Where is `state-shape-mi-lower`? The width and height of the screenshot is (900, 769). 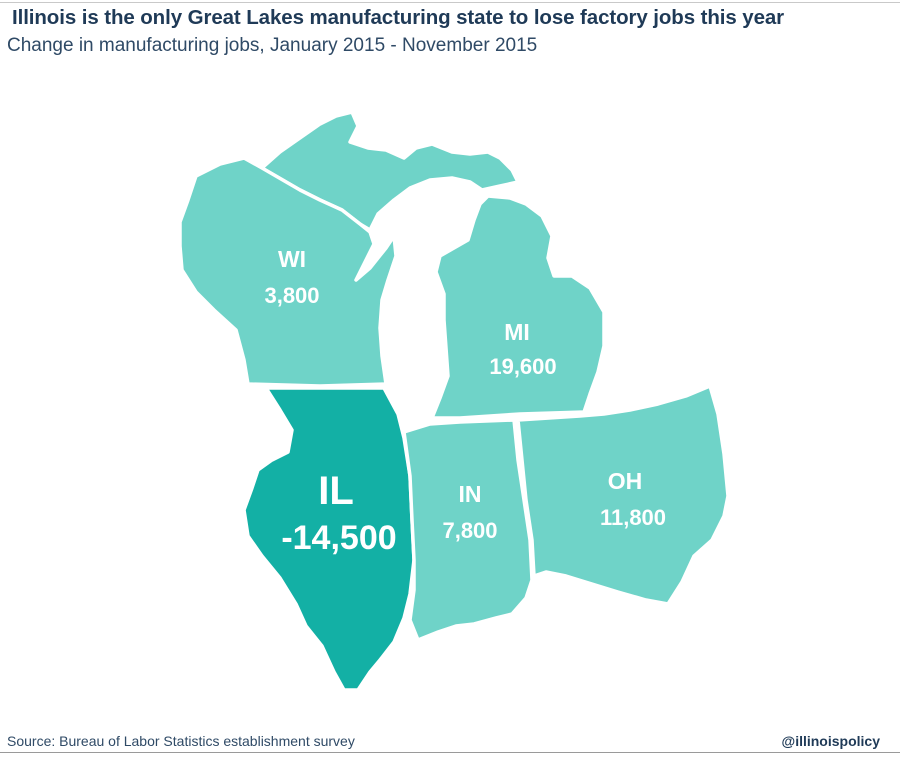
state-shape-mi-lower is located at coordinates (518, 307).